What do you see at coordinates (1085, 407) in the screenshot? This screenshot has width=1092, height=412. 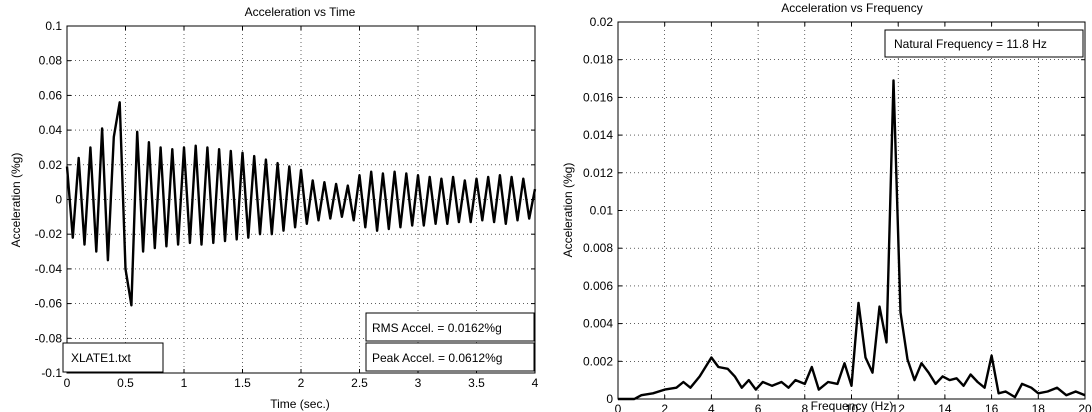 I see `frequency-x-tick-label: 20` at bounding box center [1085, 407].